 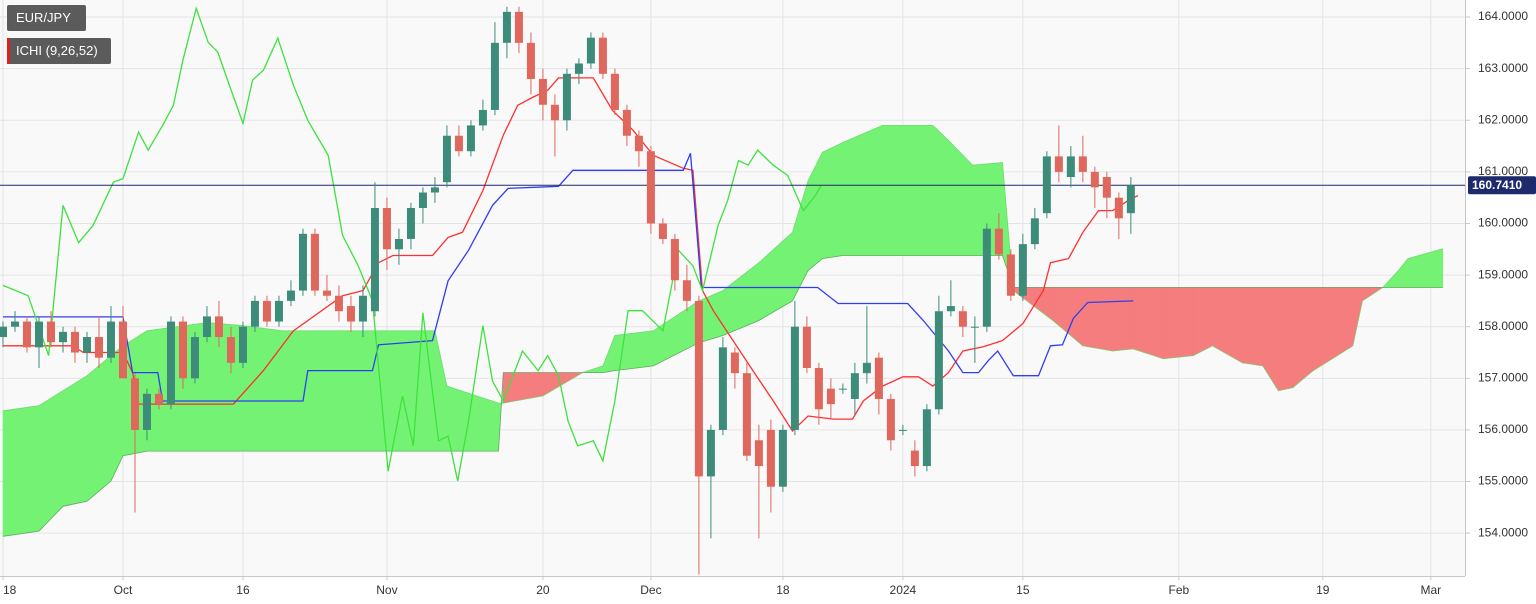 I want to click on y-tick-label: 163.0000, so click(x=1503, y=68).